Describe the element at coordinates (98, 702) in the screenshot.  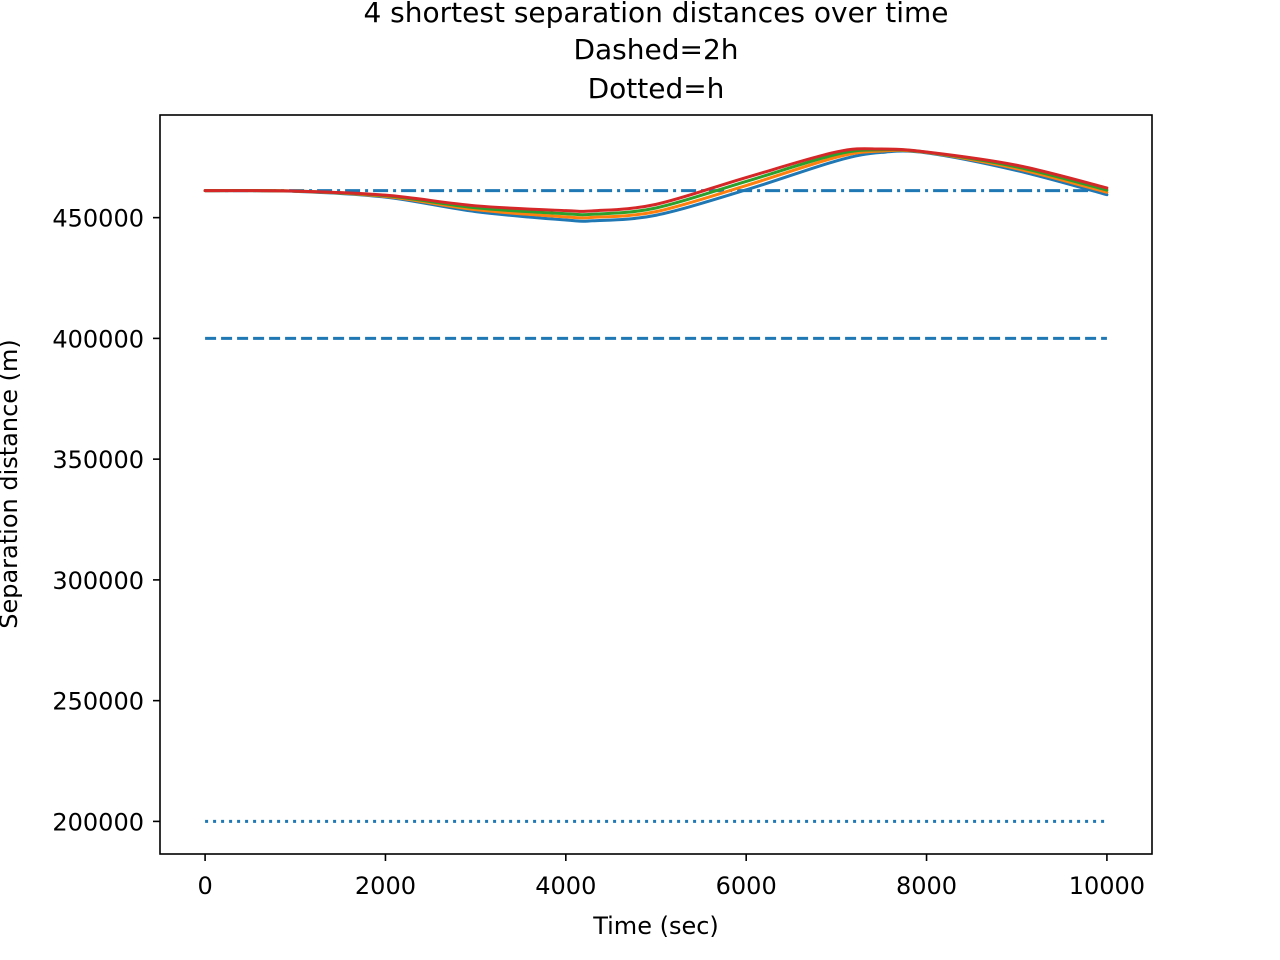
I see `y-tick-label: 250000` at that location.